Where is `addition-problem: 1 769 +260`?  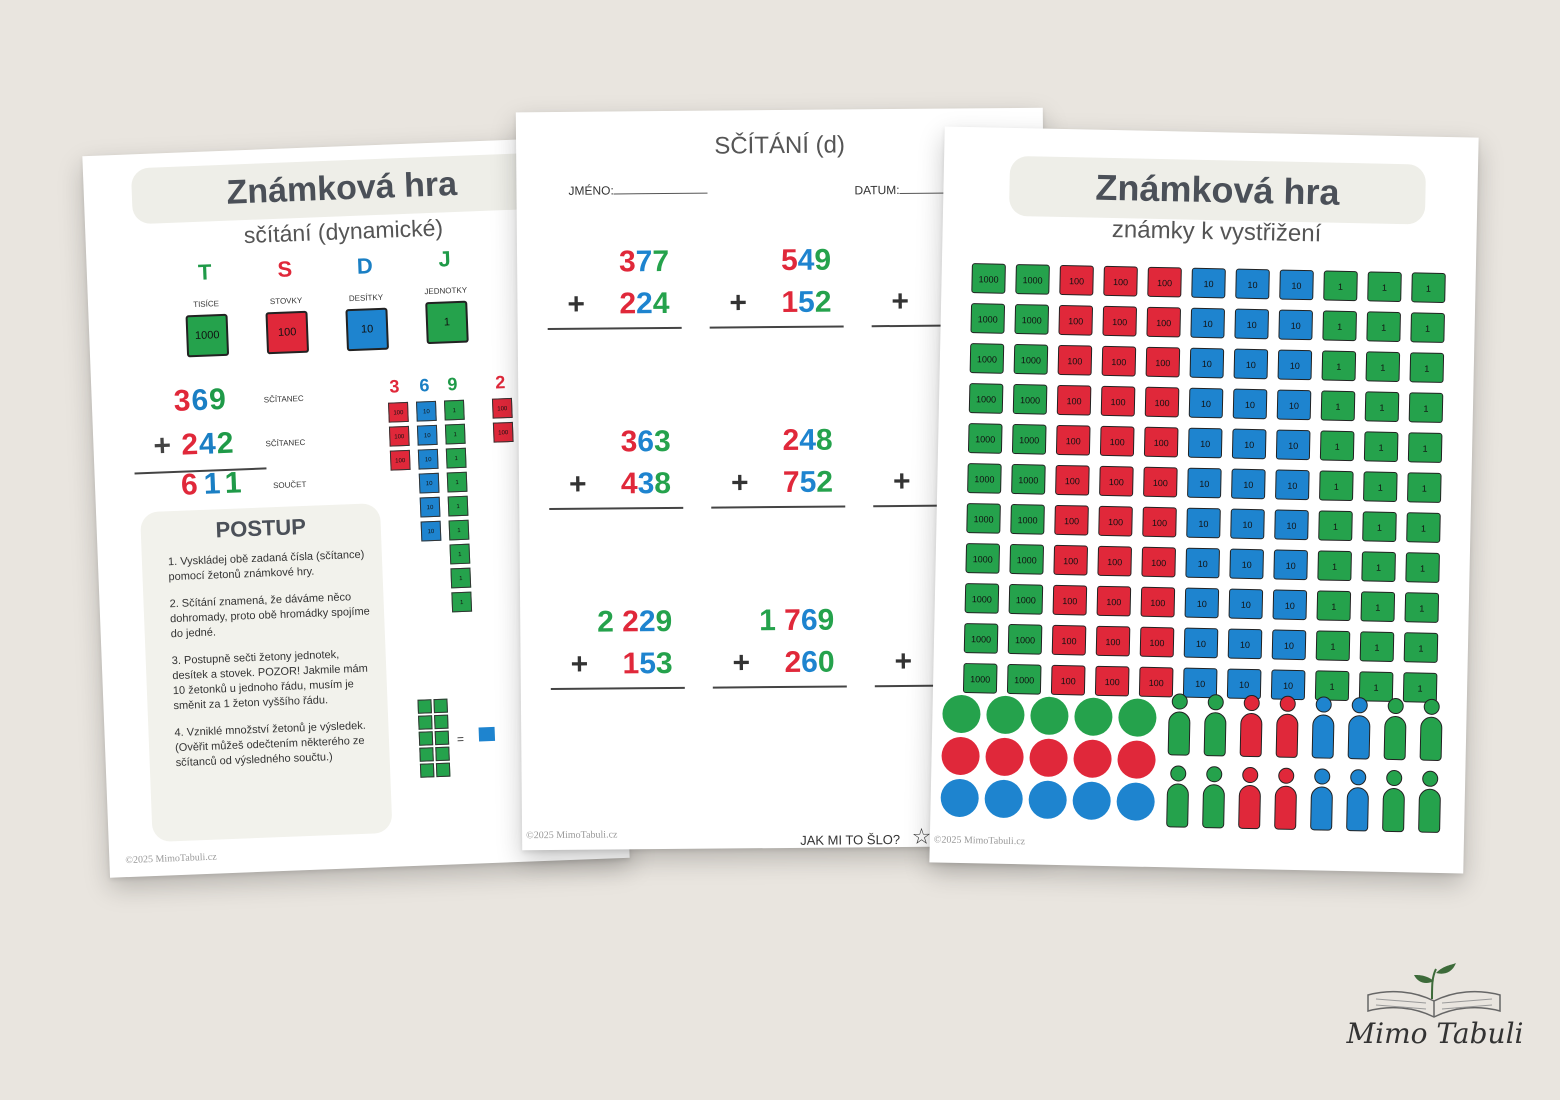
addition-problem: 1 769 +260 is located at coordinates (779, 646).